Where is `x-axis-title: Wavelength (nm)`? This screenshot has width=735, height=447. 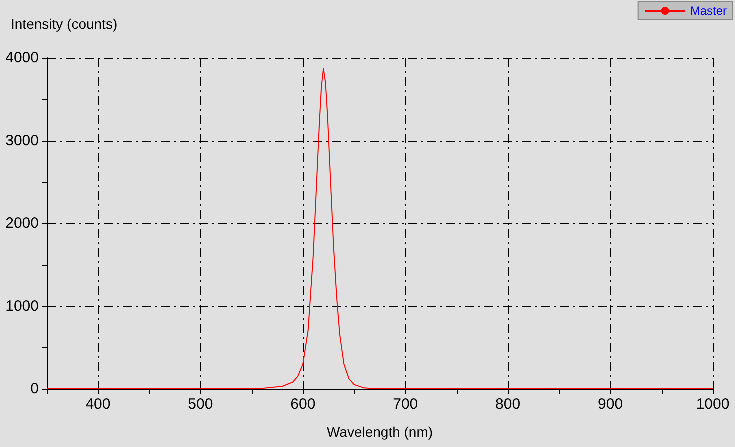
x-axis-title: Wavelength (nm) is located at coordinates (380, 432).